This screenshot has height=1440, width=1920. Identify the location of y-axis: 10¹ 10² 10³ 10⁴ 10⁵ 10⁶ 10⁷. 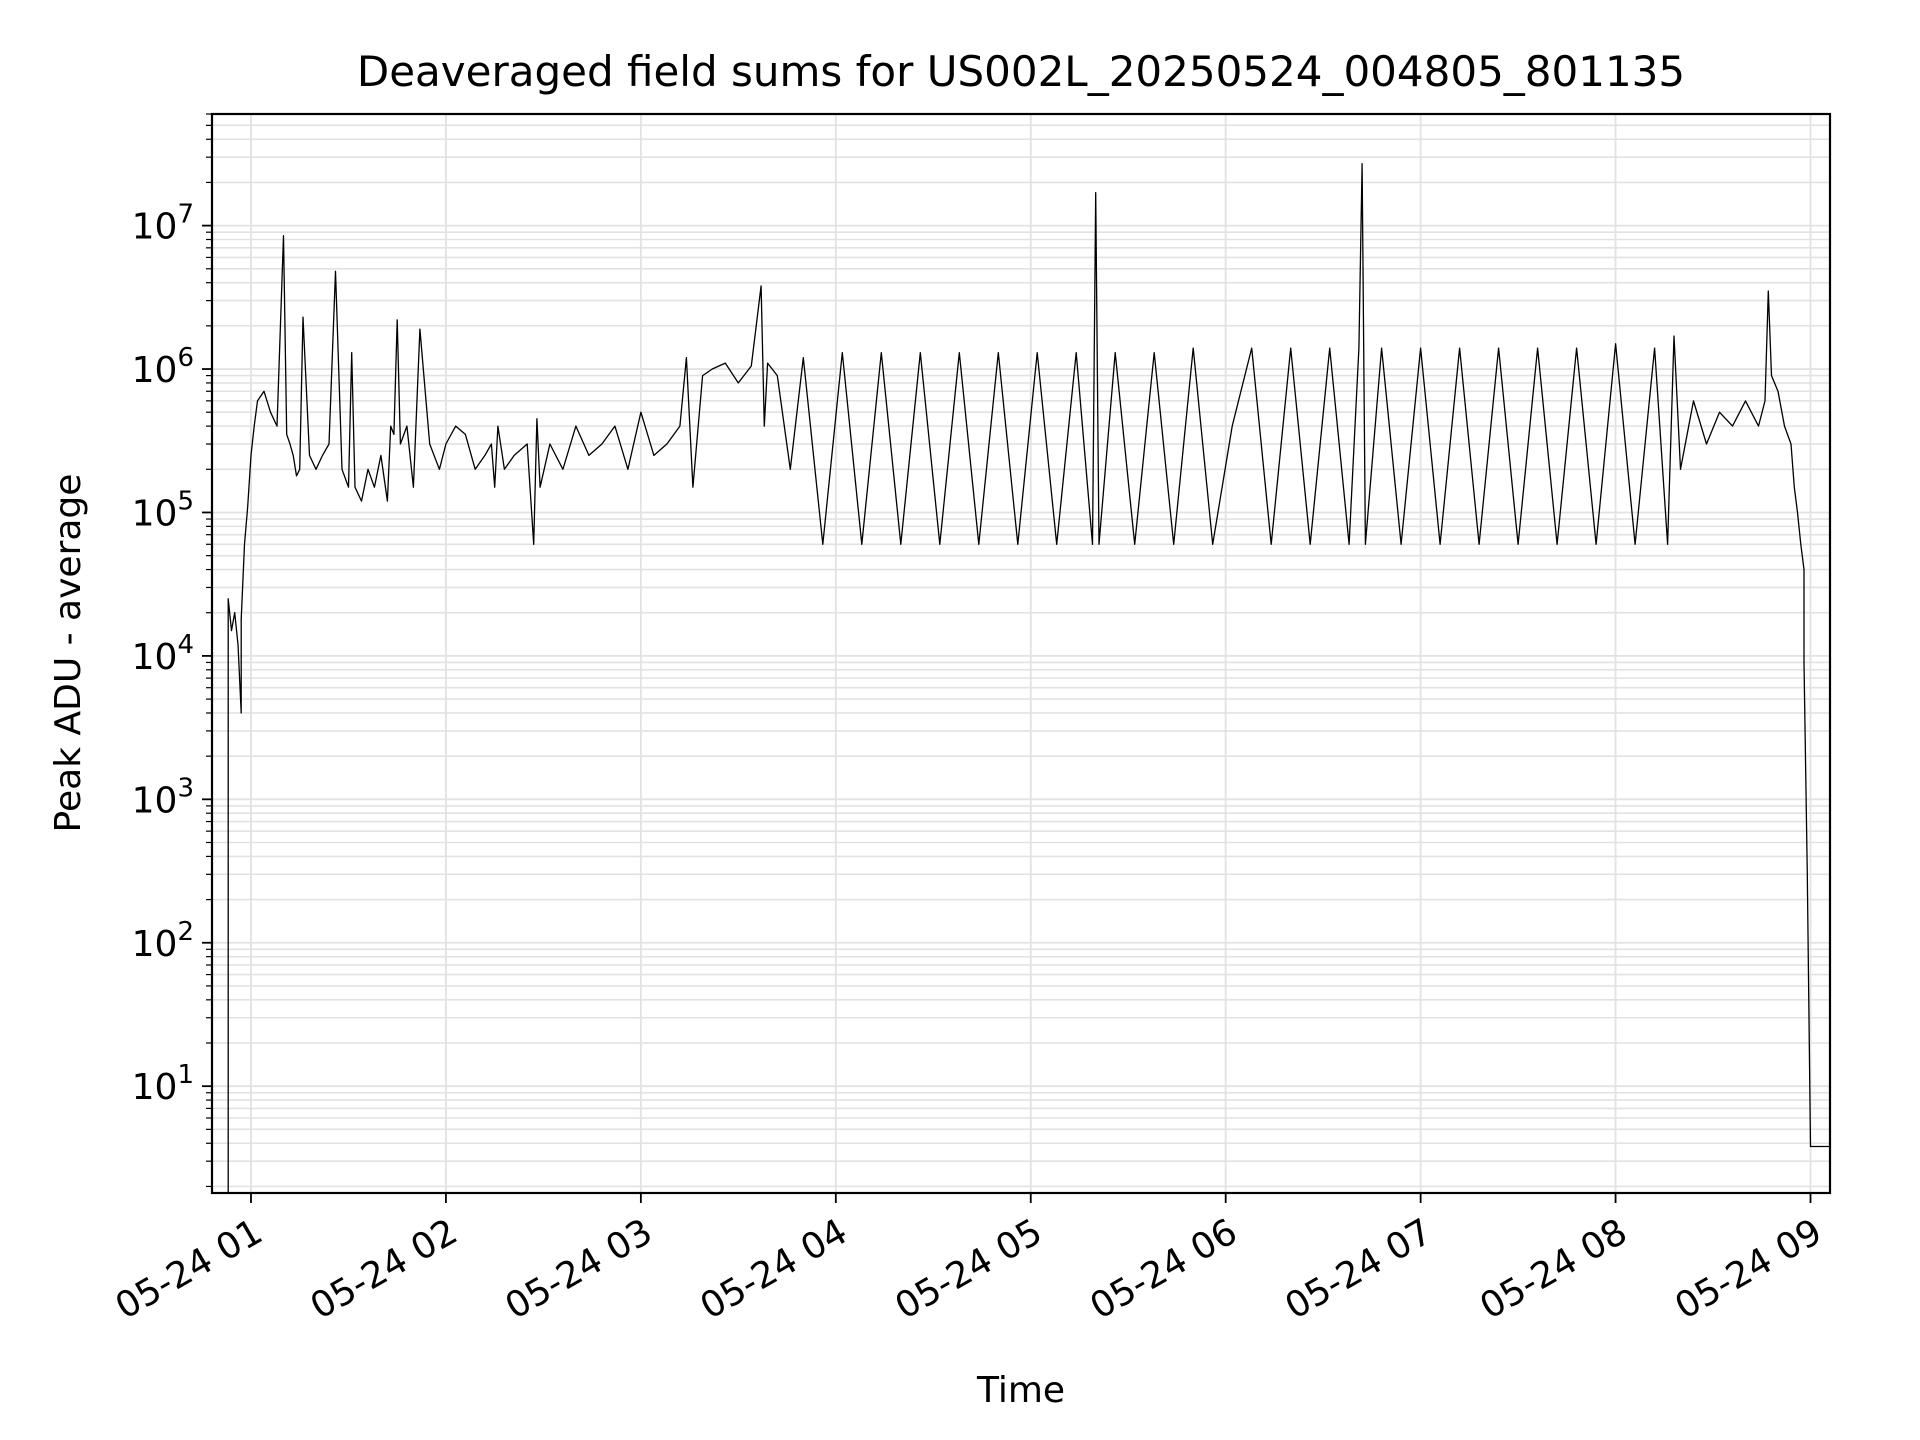
(172, 650).